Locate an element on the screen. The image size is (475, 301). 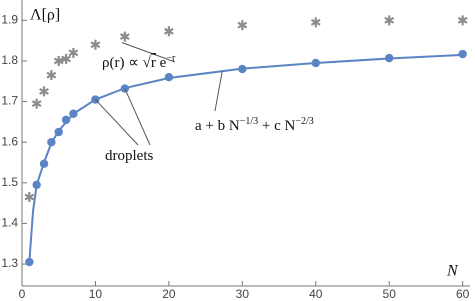
y-tick-label: 1.9 is located at coordinates (9, 19).